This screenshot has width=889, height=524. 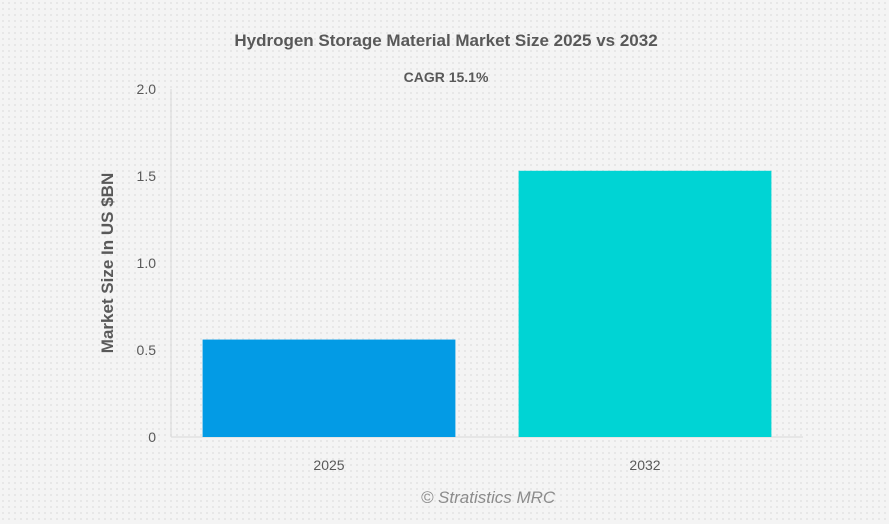 I want to click on y-tick-label: 0, so click(x=152, y=437).